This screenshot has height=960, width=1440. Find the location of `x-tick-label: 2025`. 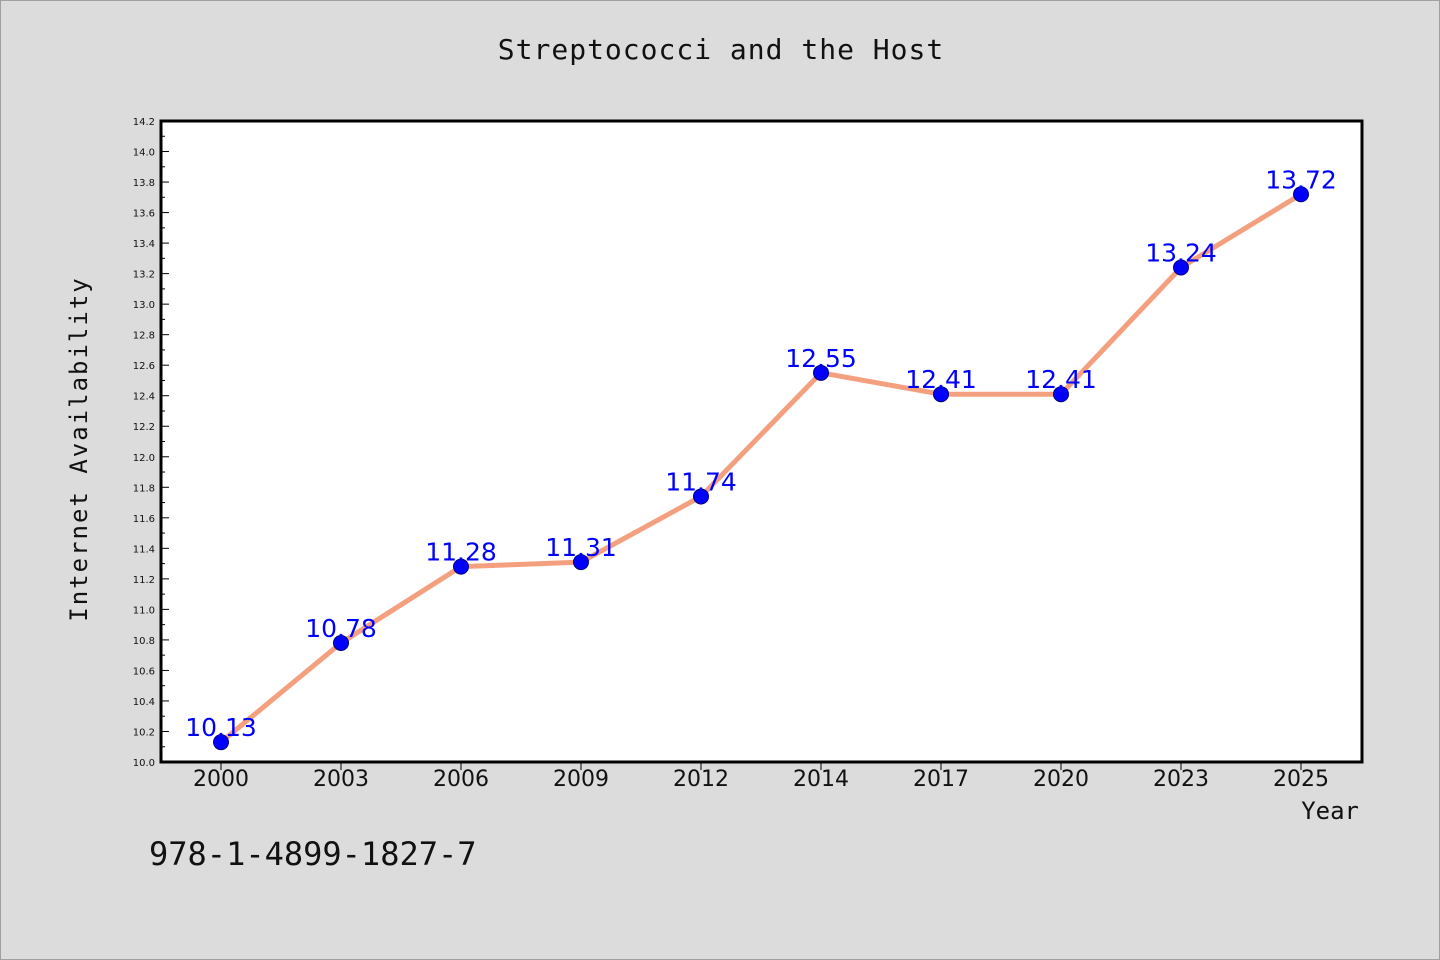

x-tick-label: 2025 is located at coordinates (1301, 779).